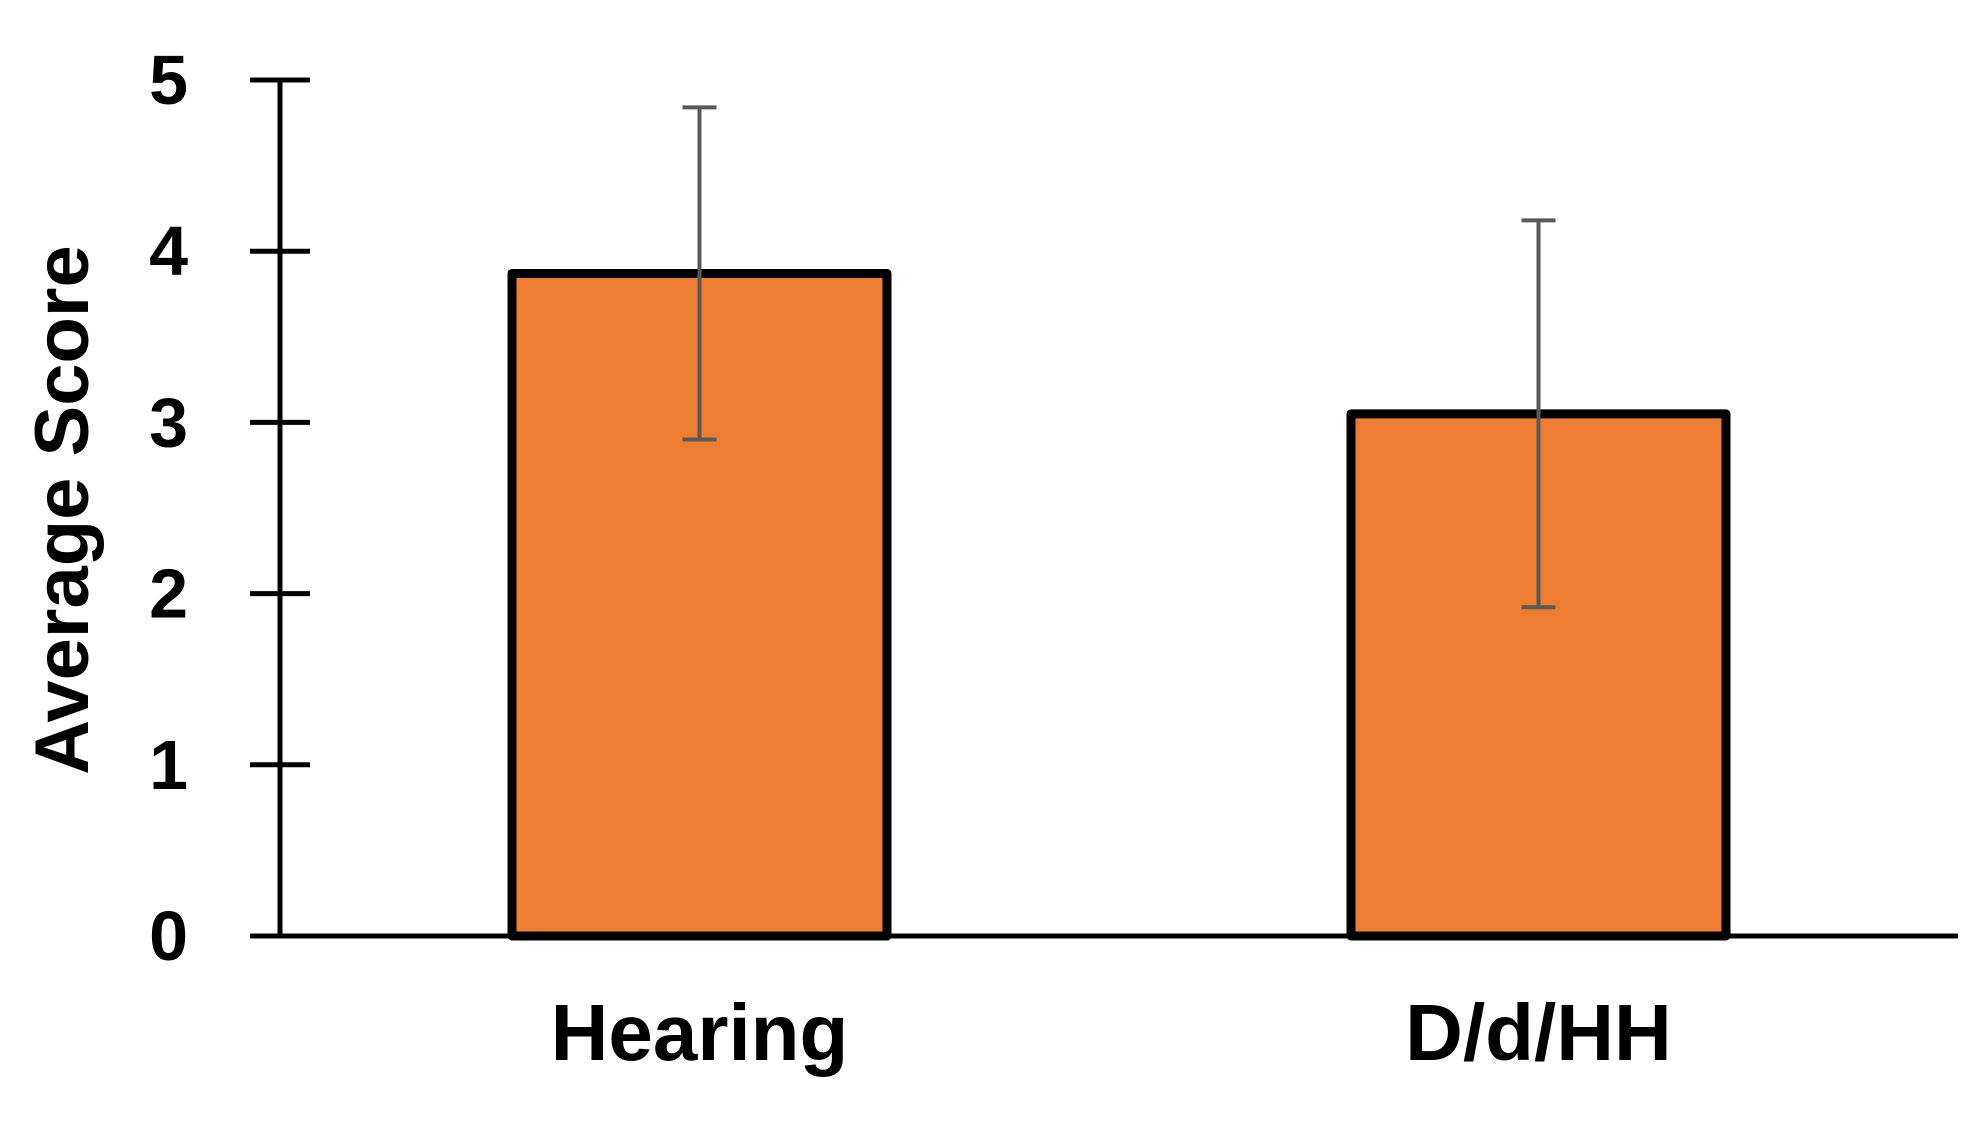 The width and height of the screenshot is (1986, 1134). Describe the element at coordinates (168, 422) in the screenshot. I see `y-tick-label: 3` at that location.